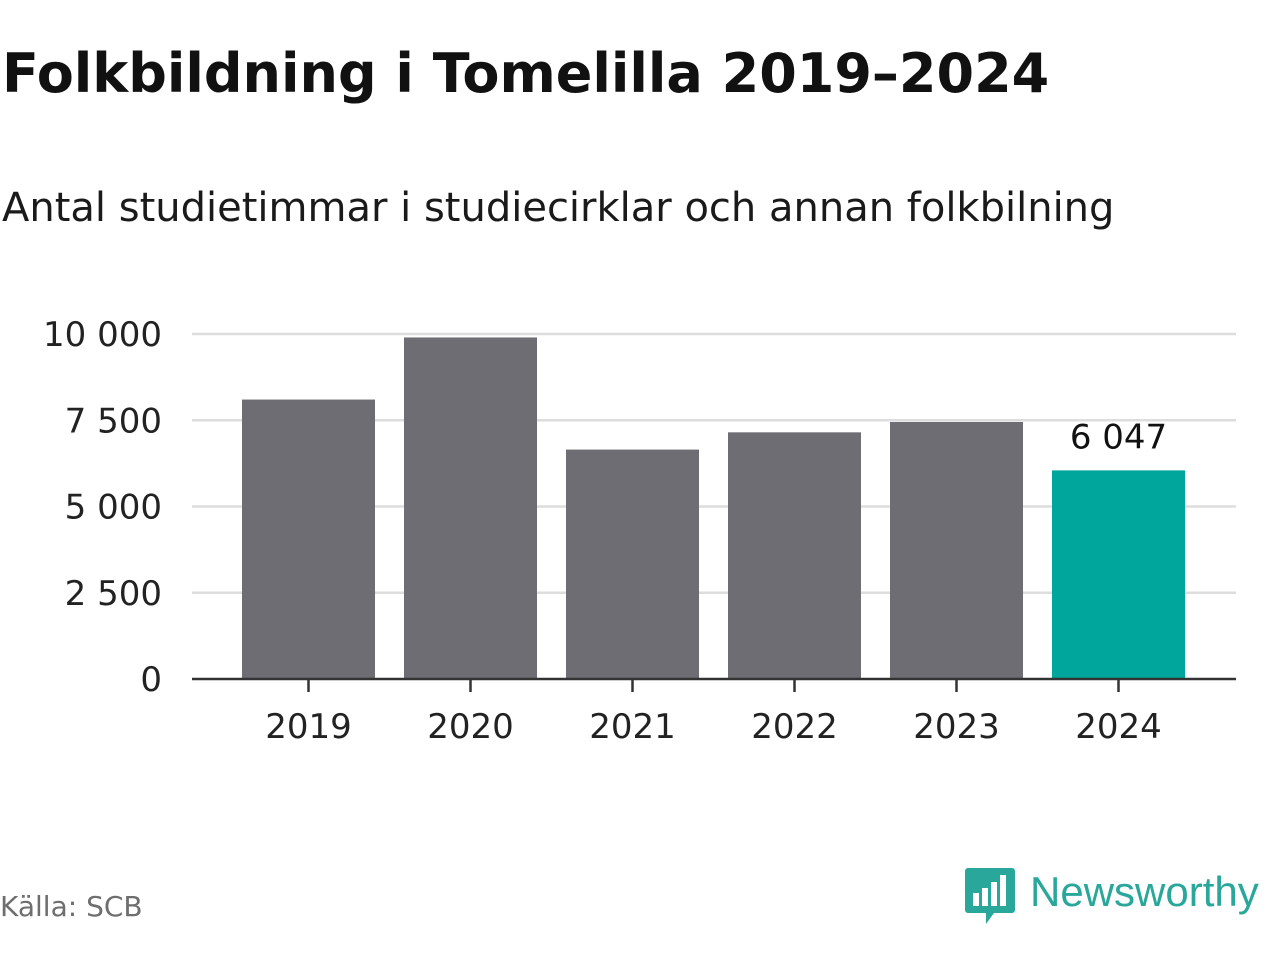 This screenshot has height=960, width=1280. Describe the element at coordinates (113, 421) in the screenshot. I see `y-tick-label: 7 500` at that location.